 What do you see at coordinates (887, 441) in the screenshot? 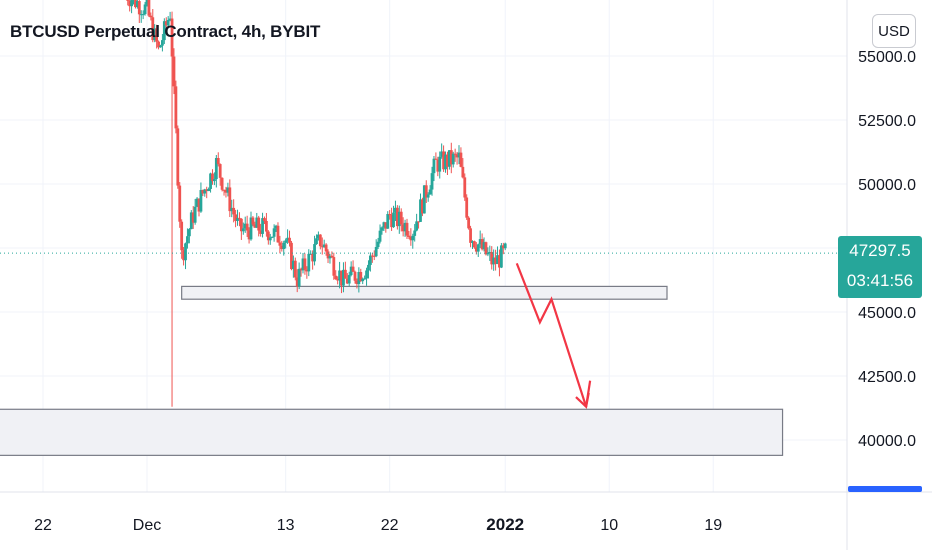
I see `y-tick-label: 40000.0` at bounding box center [887, 441].